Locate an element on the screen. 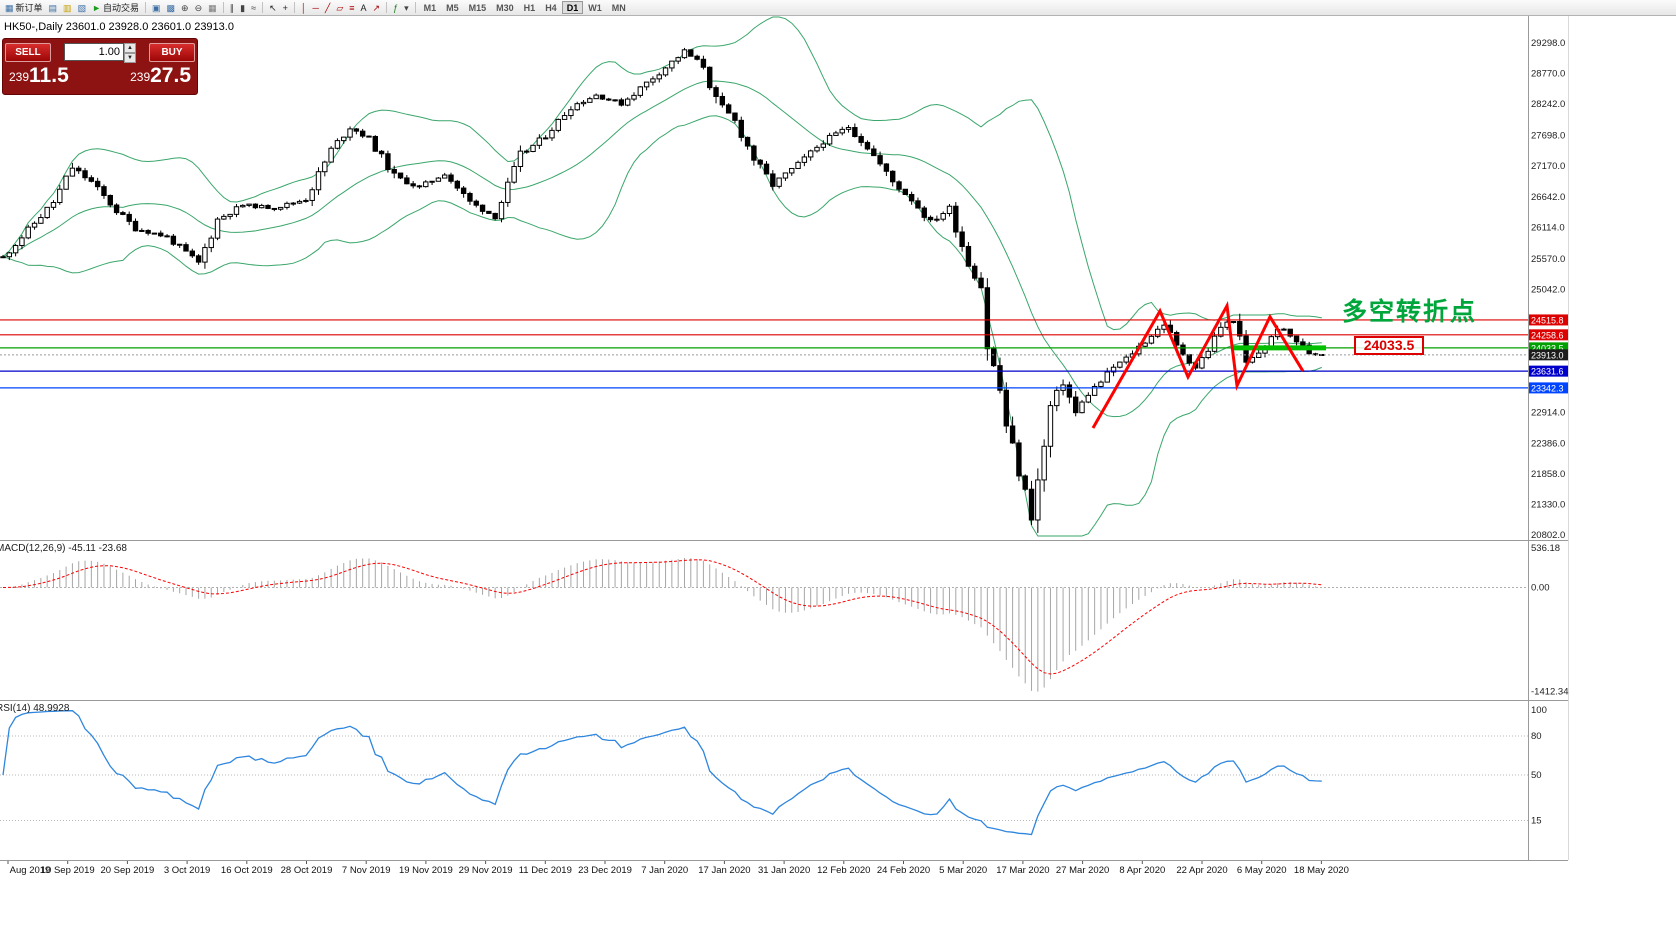 The image size is (1676, 941). text-button: A is located at coordinates (364, 7).